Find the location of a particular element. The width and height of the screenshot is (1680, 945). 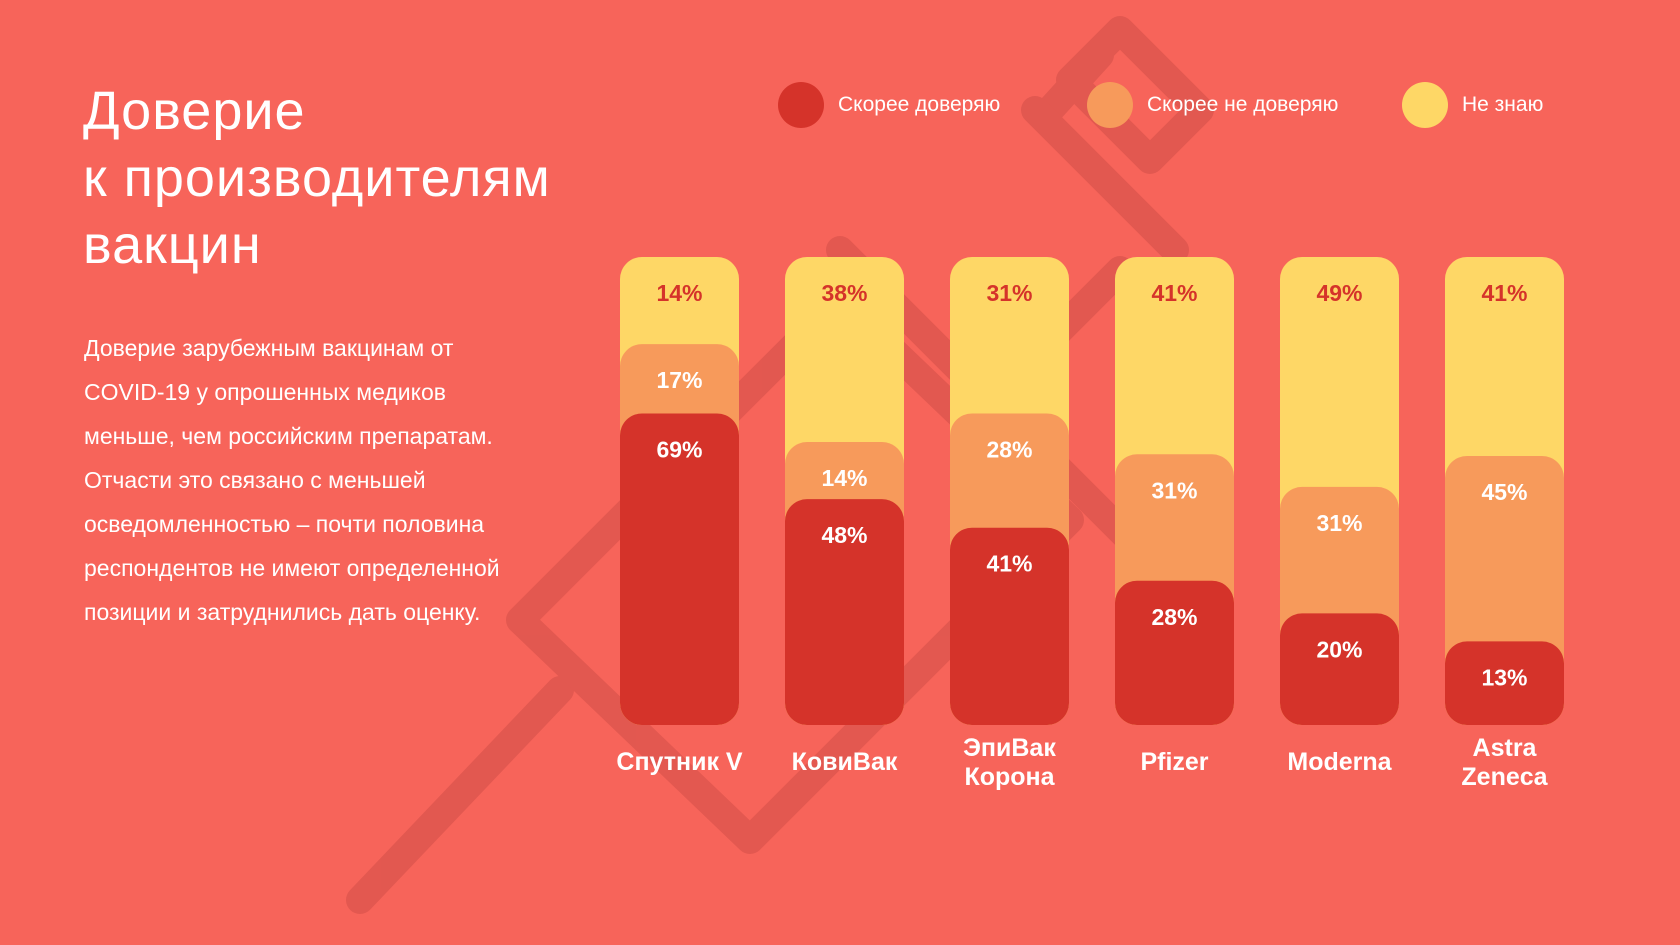

data-label: 17% is located at coordinates (679, 380).